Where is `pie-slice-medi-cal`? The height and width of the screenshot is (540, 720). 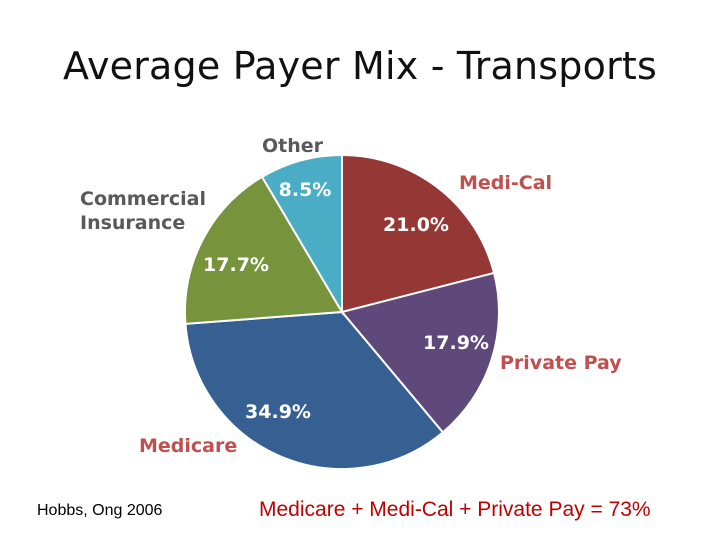 pie-slice-medi-cal is located at coordinates (418, 233).